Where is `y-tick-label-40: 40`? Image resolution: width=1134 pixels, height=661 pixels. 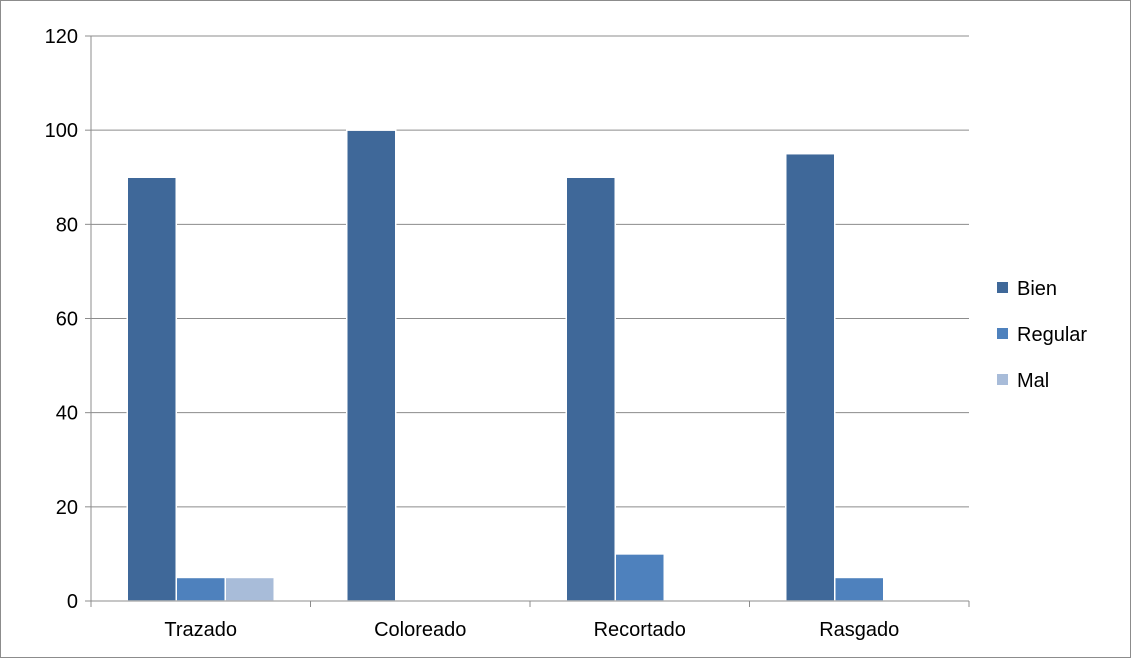 y-tick-label-40: 40 is located at coordinates (67, 414).